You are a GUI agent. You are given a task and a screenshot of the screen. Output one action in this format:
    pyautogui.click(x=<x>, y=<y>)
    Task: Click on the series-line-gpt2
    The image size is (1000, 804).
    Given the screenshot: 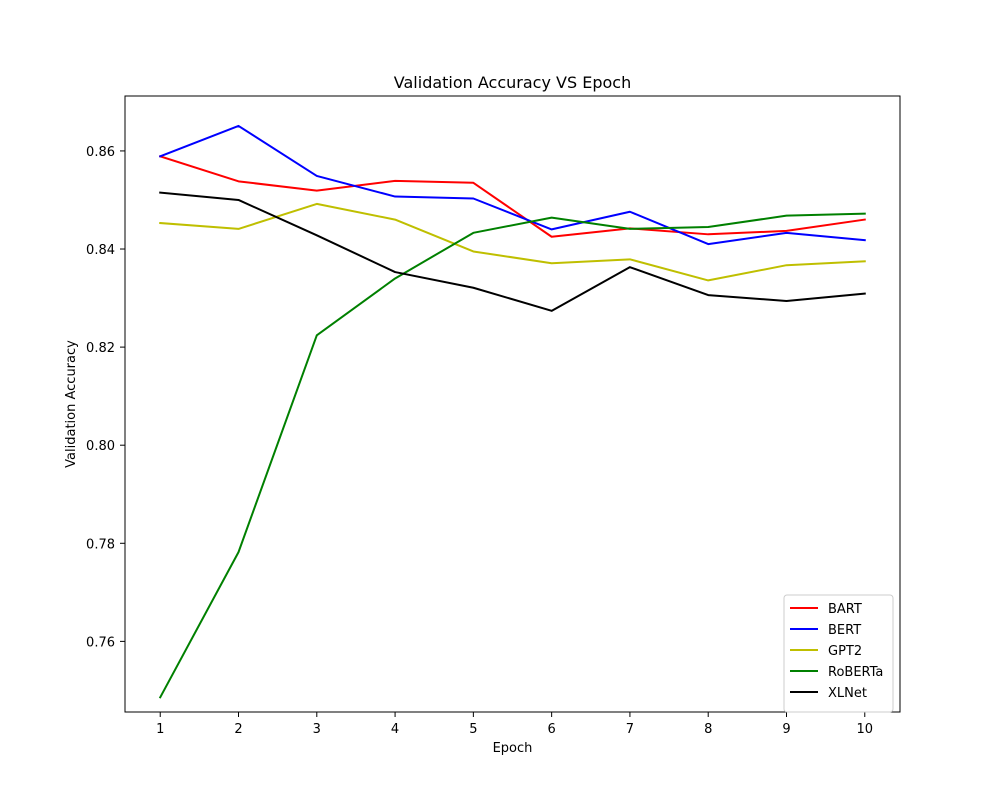 What is the action you would take?
    pyautogui.click(x=512, y=242)
    